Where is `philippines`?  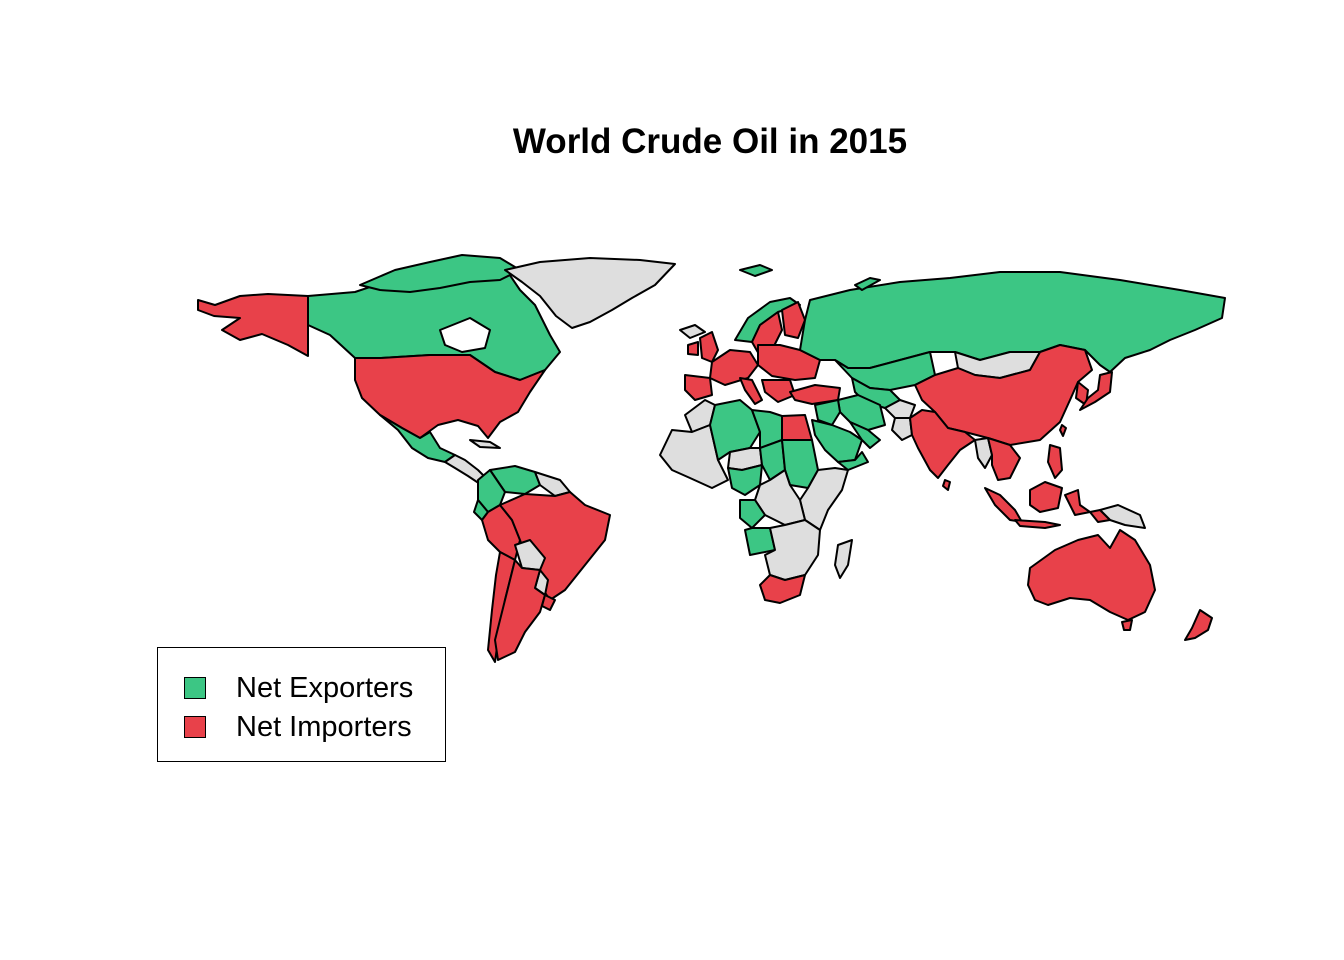 philippines is located at coordinates (1055, 461).